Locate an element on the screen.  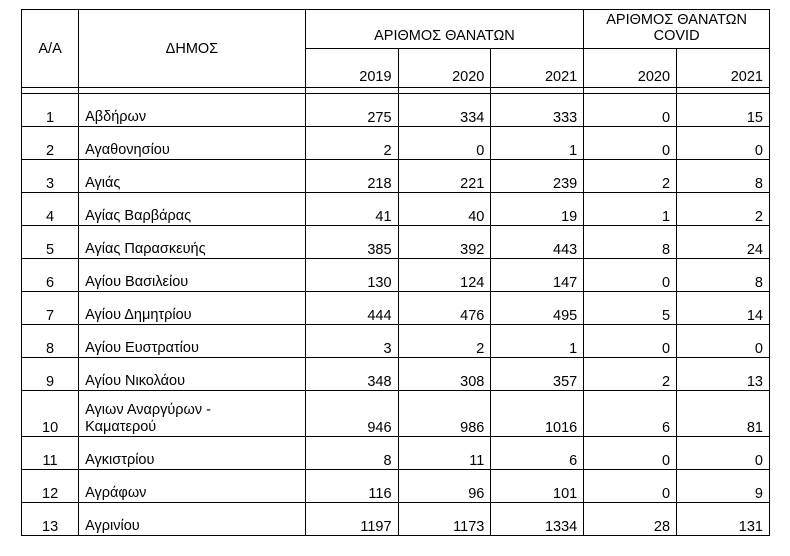
row-deaths-2019: 2 is located at coordinates (351, 143).